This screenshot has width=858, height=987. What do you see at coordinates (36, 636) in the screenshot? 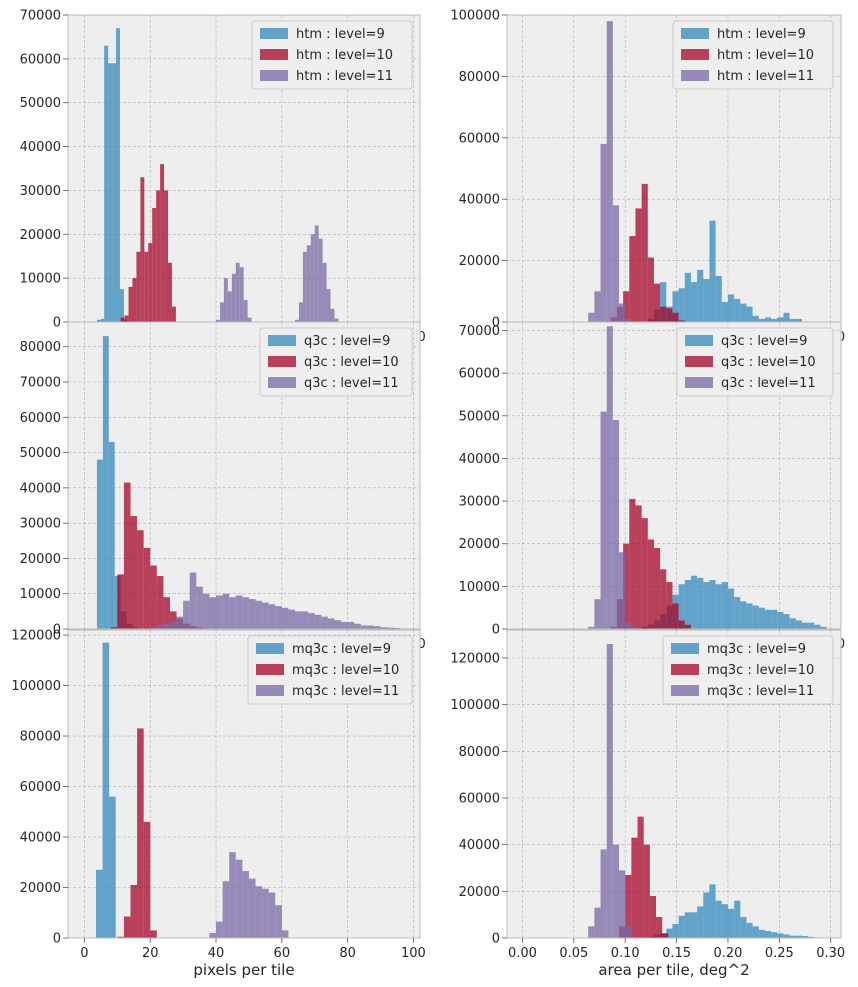
I see `y-tick-label: 120000` at bounding box center [36, 636].